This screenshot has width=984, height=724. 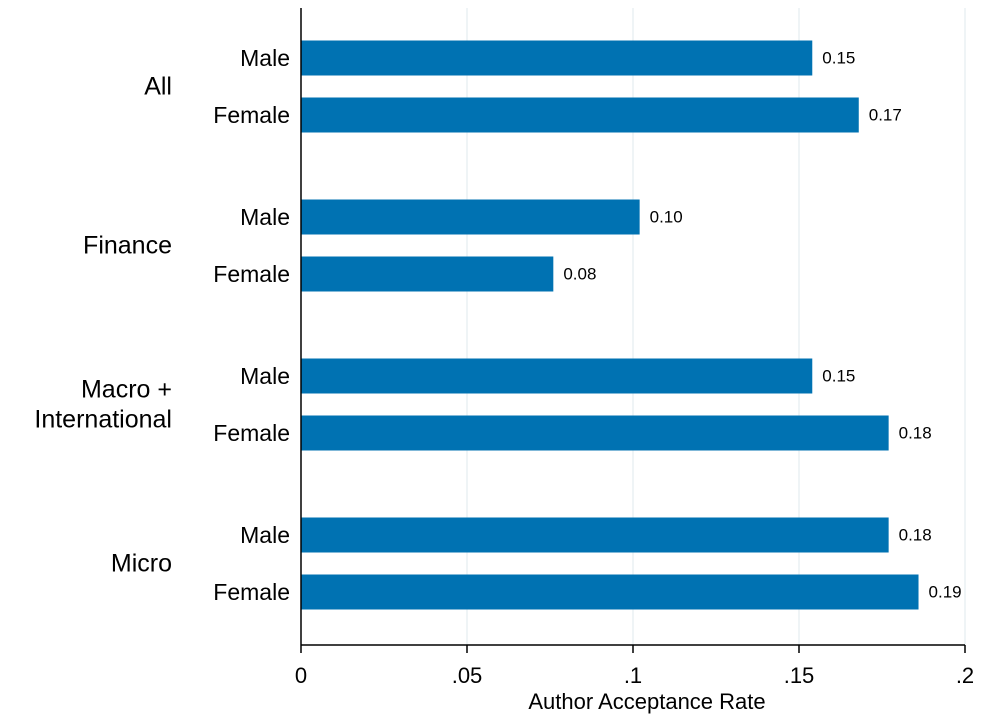 I want to click on x-tick-label: .1, so click(x=633, y=675).